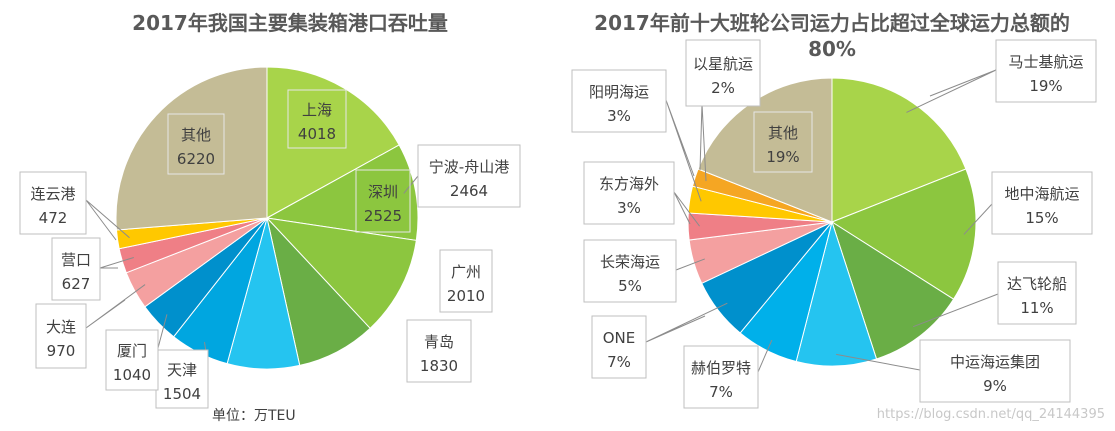  I want to click on right-label-5: ONE 7%, so click(659, 340).